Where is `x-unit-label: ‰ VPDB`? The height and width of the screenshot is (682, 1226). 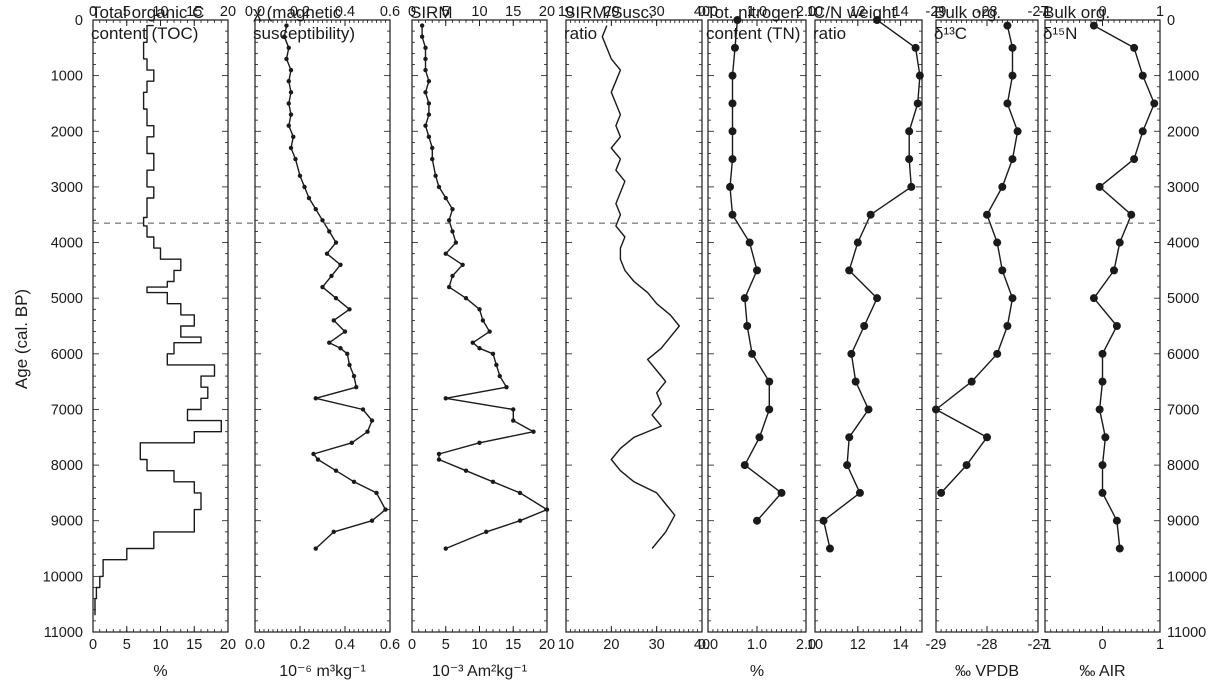
x-unit-label: ‰ VPDB is located at coordinates (987, 671).